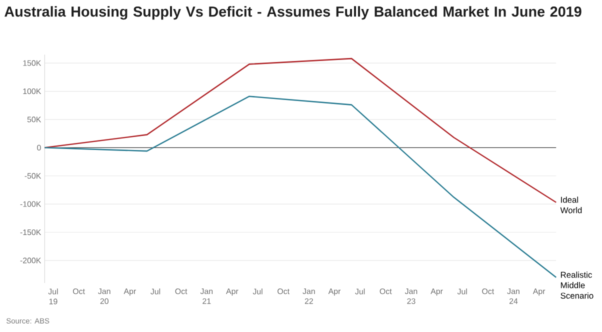 The height and width of the screenshot is (332, 602). Describe the element at coordinates (571, 205) in the screenshot. I see `series-label: Ideal World` at that location.